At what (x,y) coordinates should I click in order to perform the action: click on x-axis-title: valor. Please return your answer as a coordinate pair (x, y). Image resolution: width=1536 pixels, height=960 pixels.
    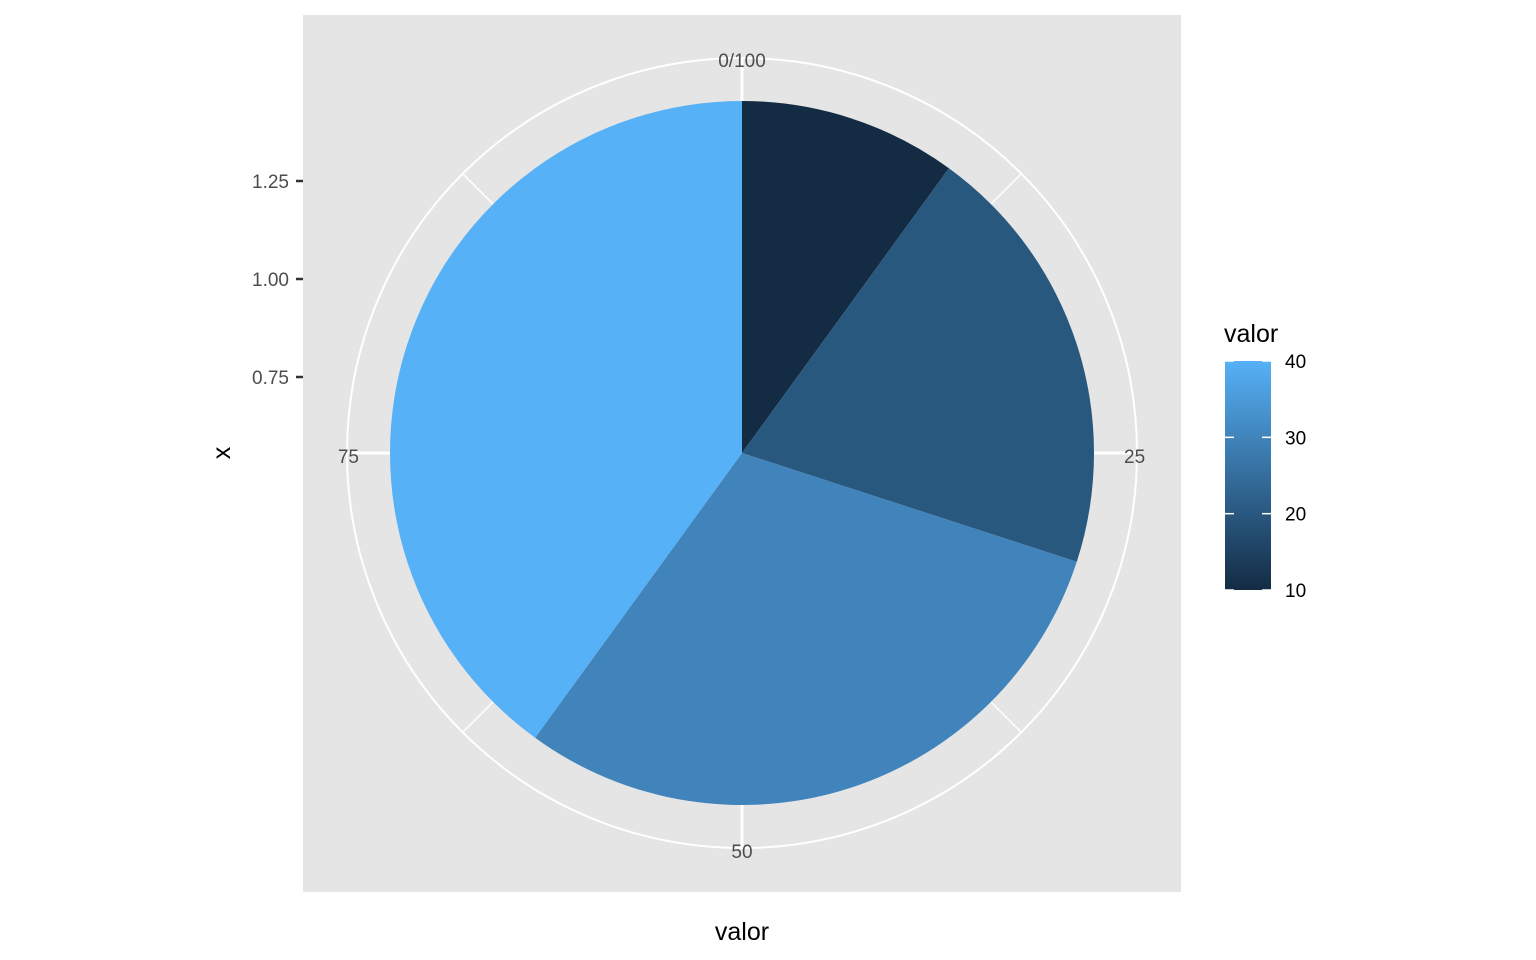
    Looking at the image, I should click on (742, 932).